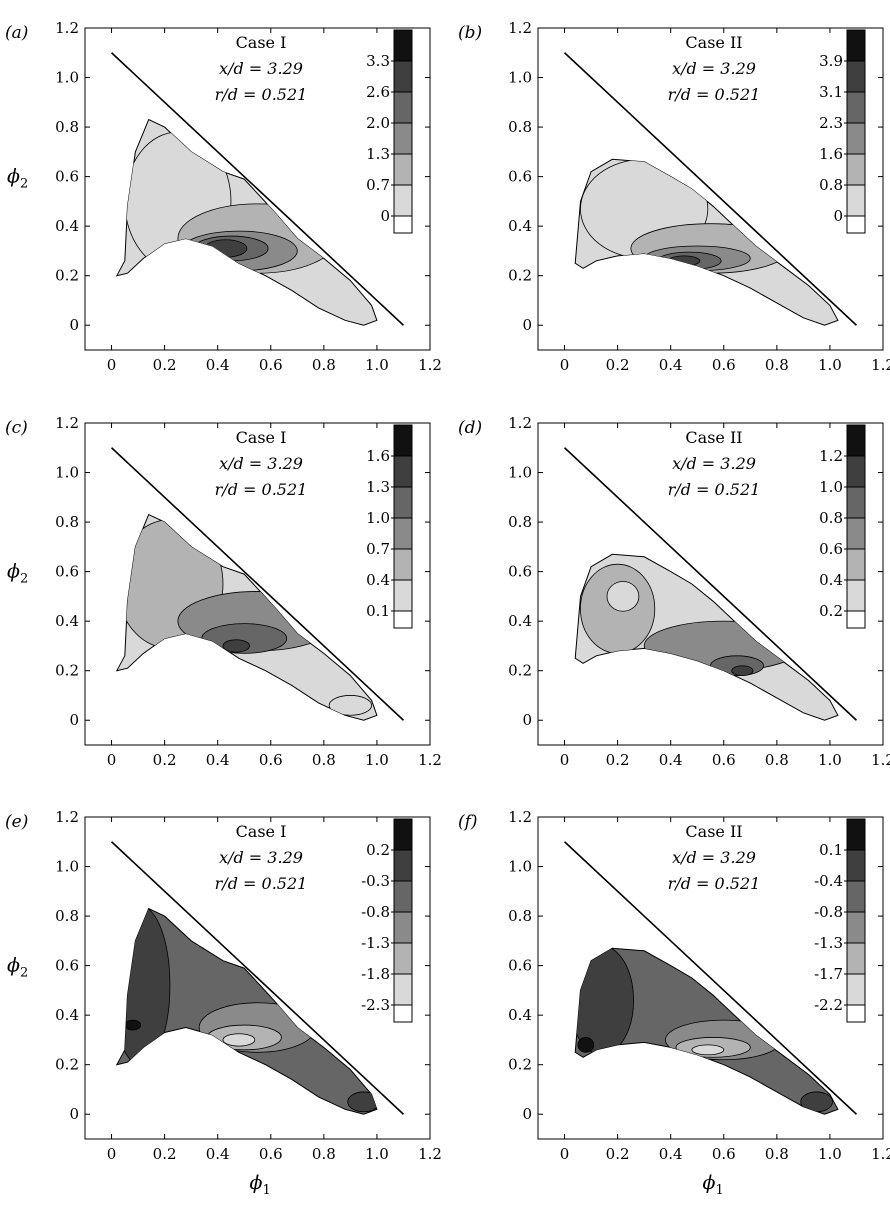 The height and width of the screenshot is (1206, 890). I want to click on colorbar-level-label: 0.6, so click(831, 549).